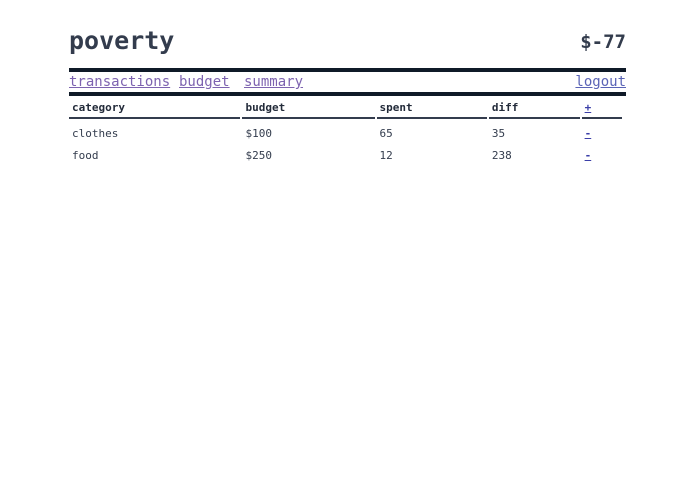  I want to click on nav-link-summary: summary, so click(274, 82).